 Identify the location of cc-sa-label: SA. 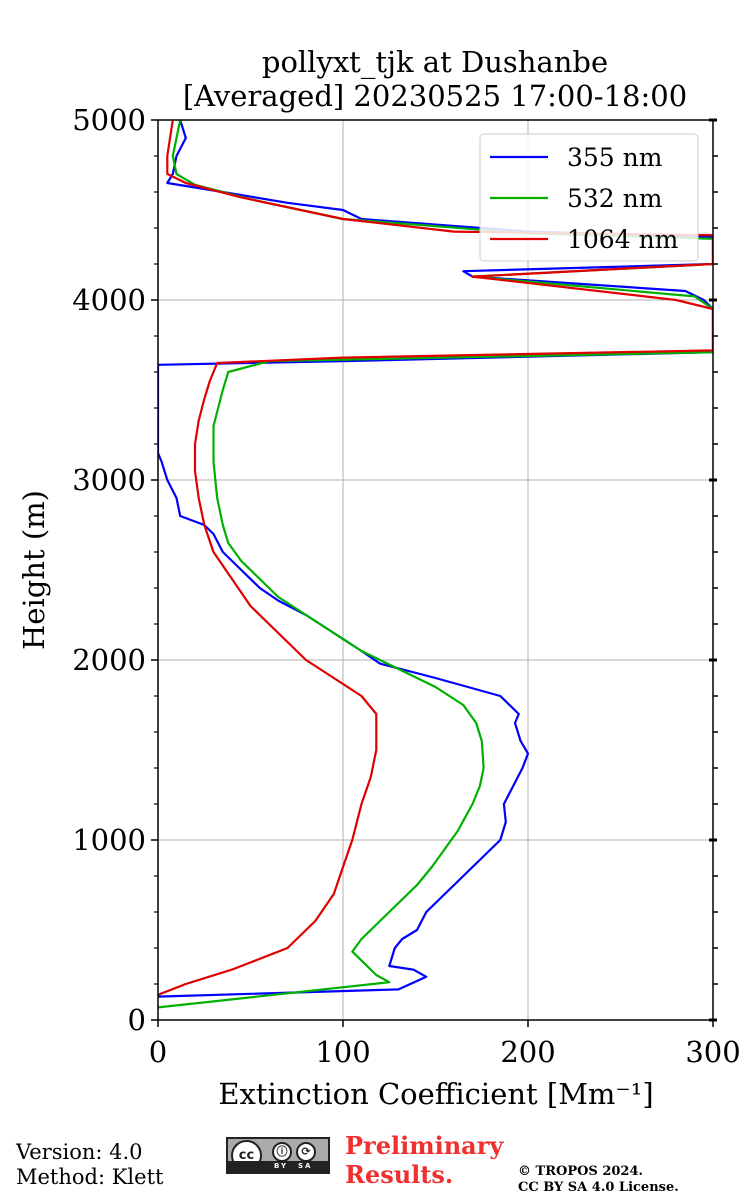
(305, 1166).